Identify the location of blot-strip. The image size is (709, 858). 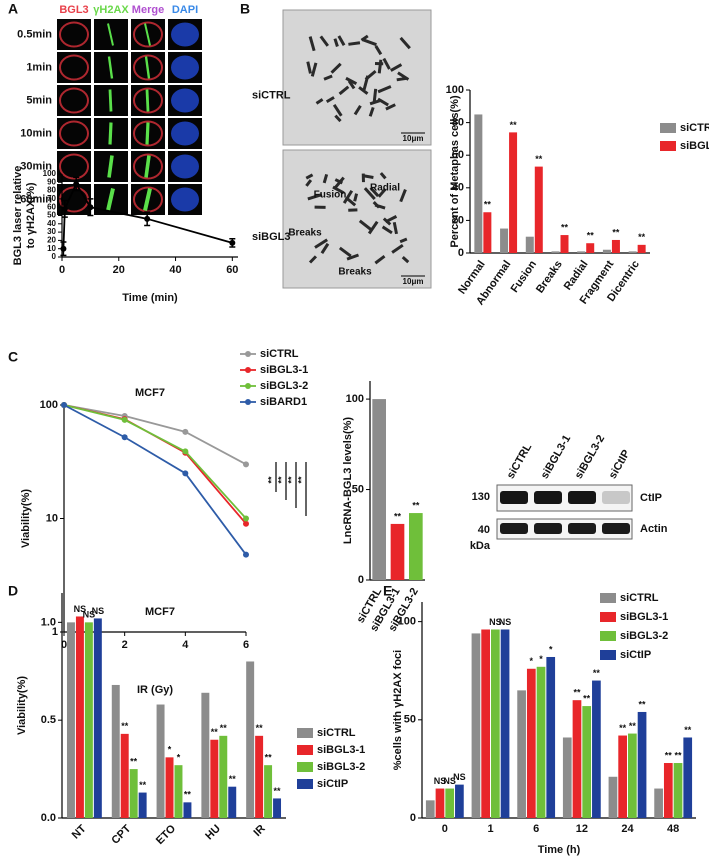
(564, 529).